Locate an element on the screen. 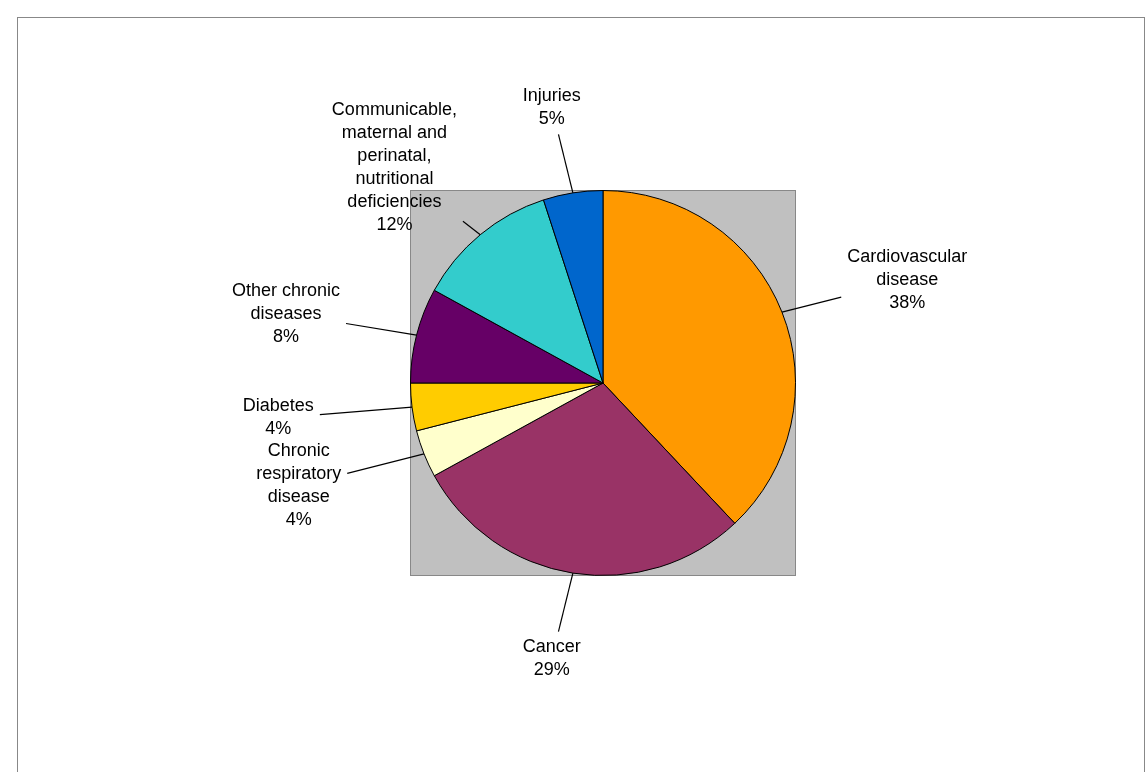 Image resolution: width=1148 pixels, height=772 pixels. data-label: 12% is located at coordinates (394, 224).